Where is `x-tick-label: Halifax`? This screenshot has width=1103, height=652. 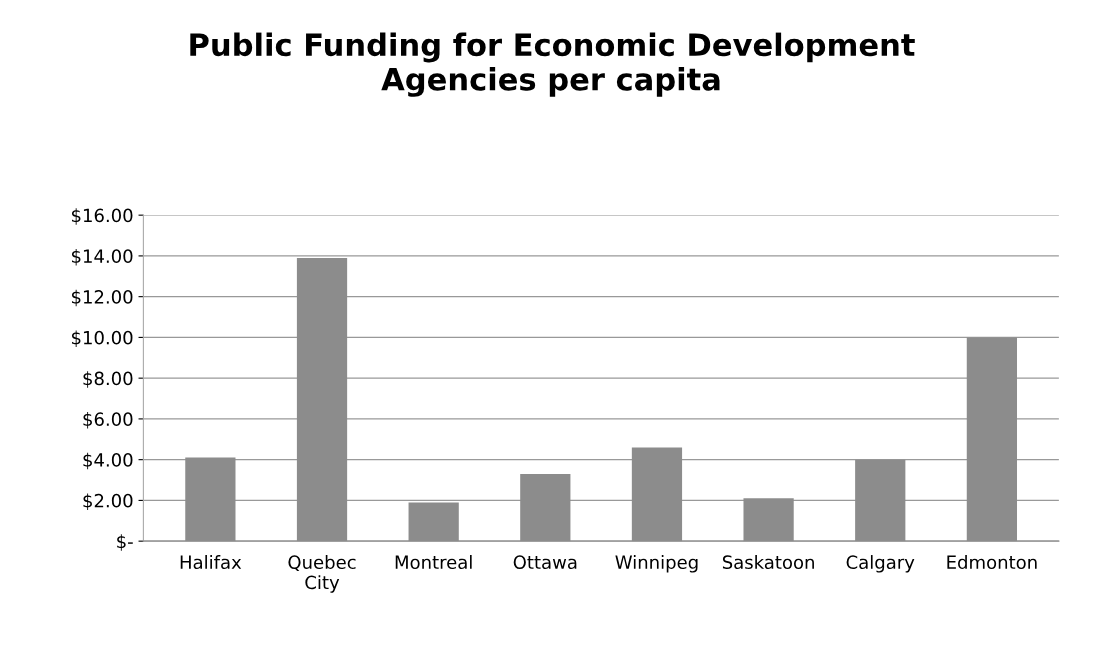 x-tick-label: Halifax is located at coordinates (211, 562).